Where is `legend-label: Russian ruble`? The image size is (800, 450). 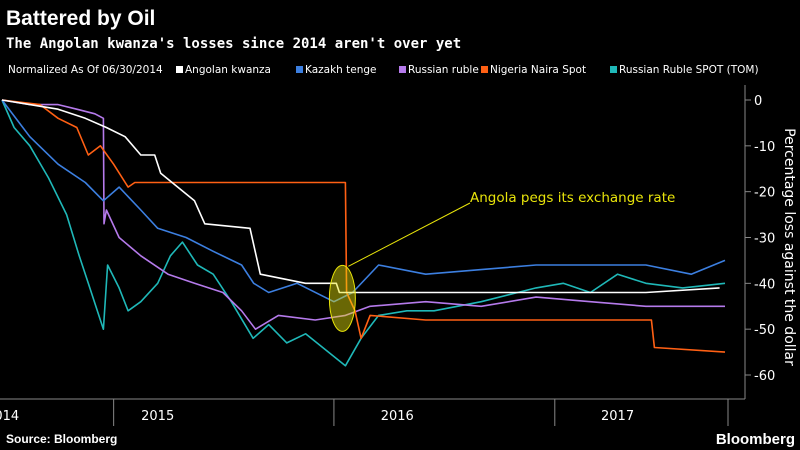 legend-label: Russian ruble is located at coordinates (443, 70).